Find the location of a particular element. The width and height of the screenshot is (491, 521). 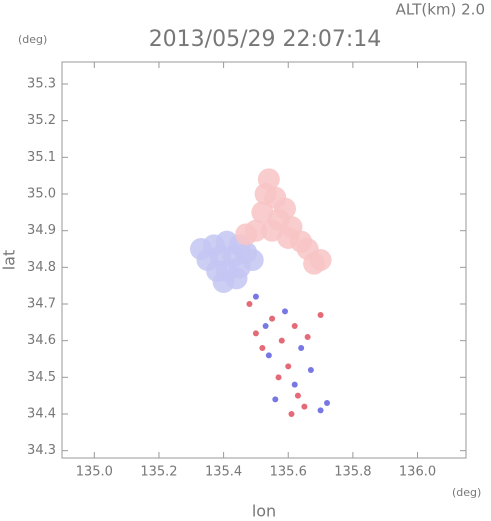

y-tick-label: 35.0 is located at coordinates (41, 194).